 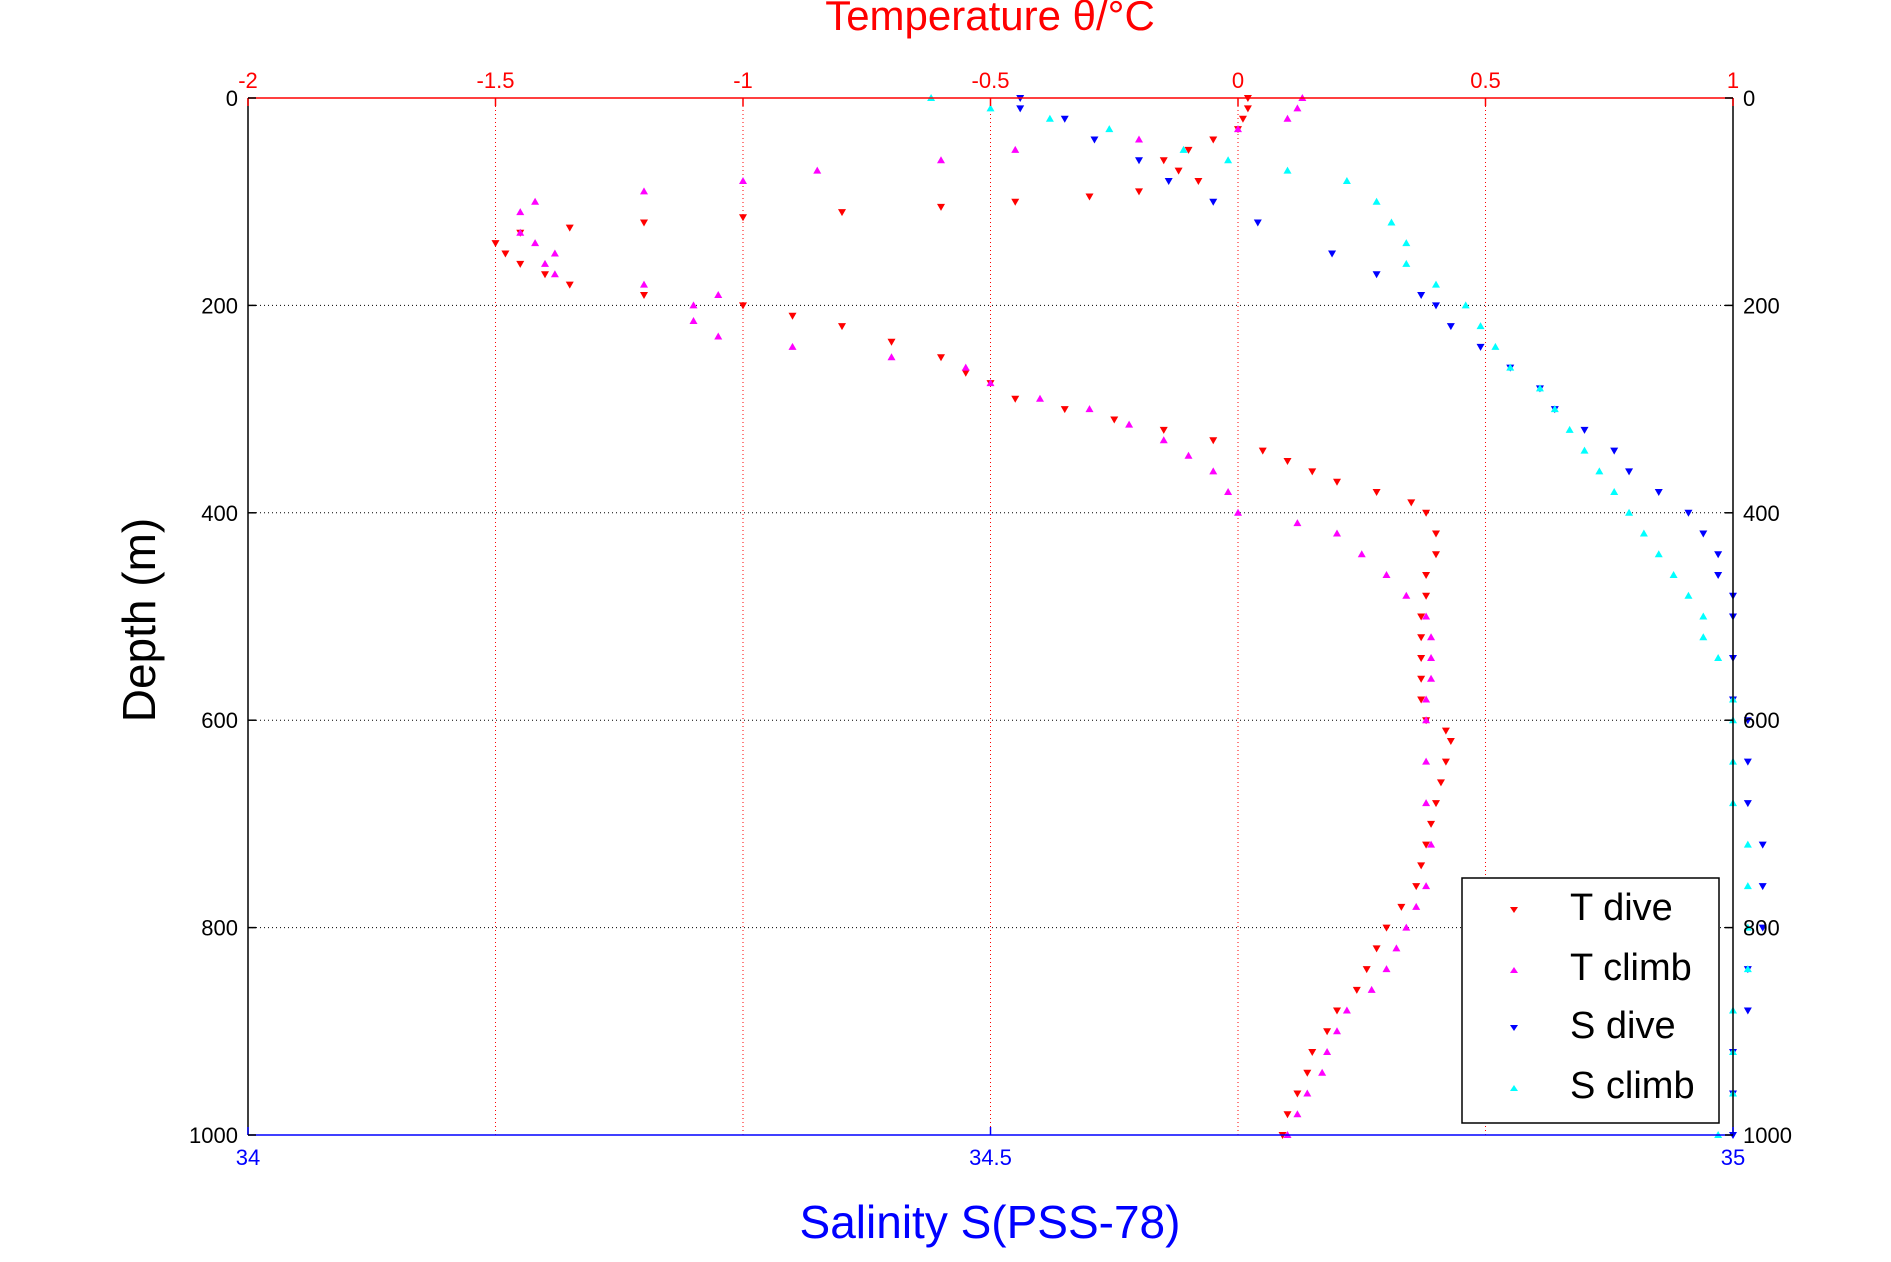 I want to click on top-axis-title: Temperature θ/°C, so click(x=990, y=19).